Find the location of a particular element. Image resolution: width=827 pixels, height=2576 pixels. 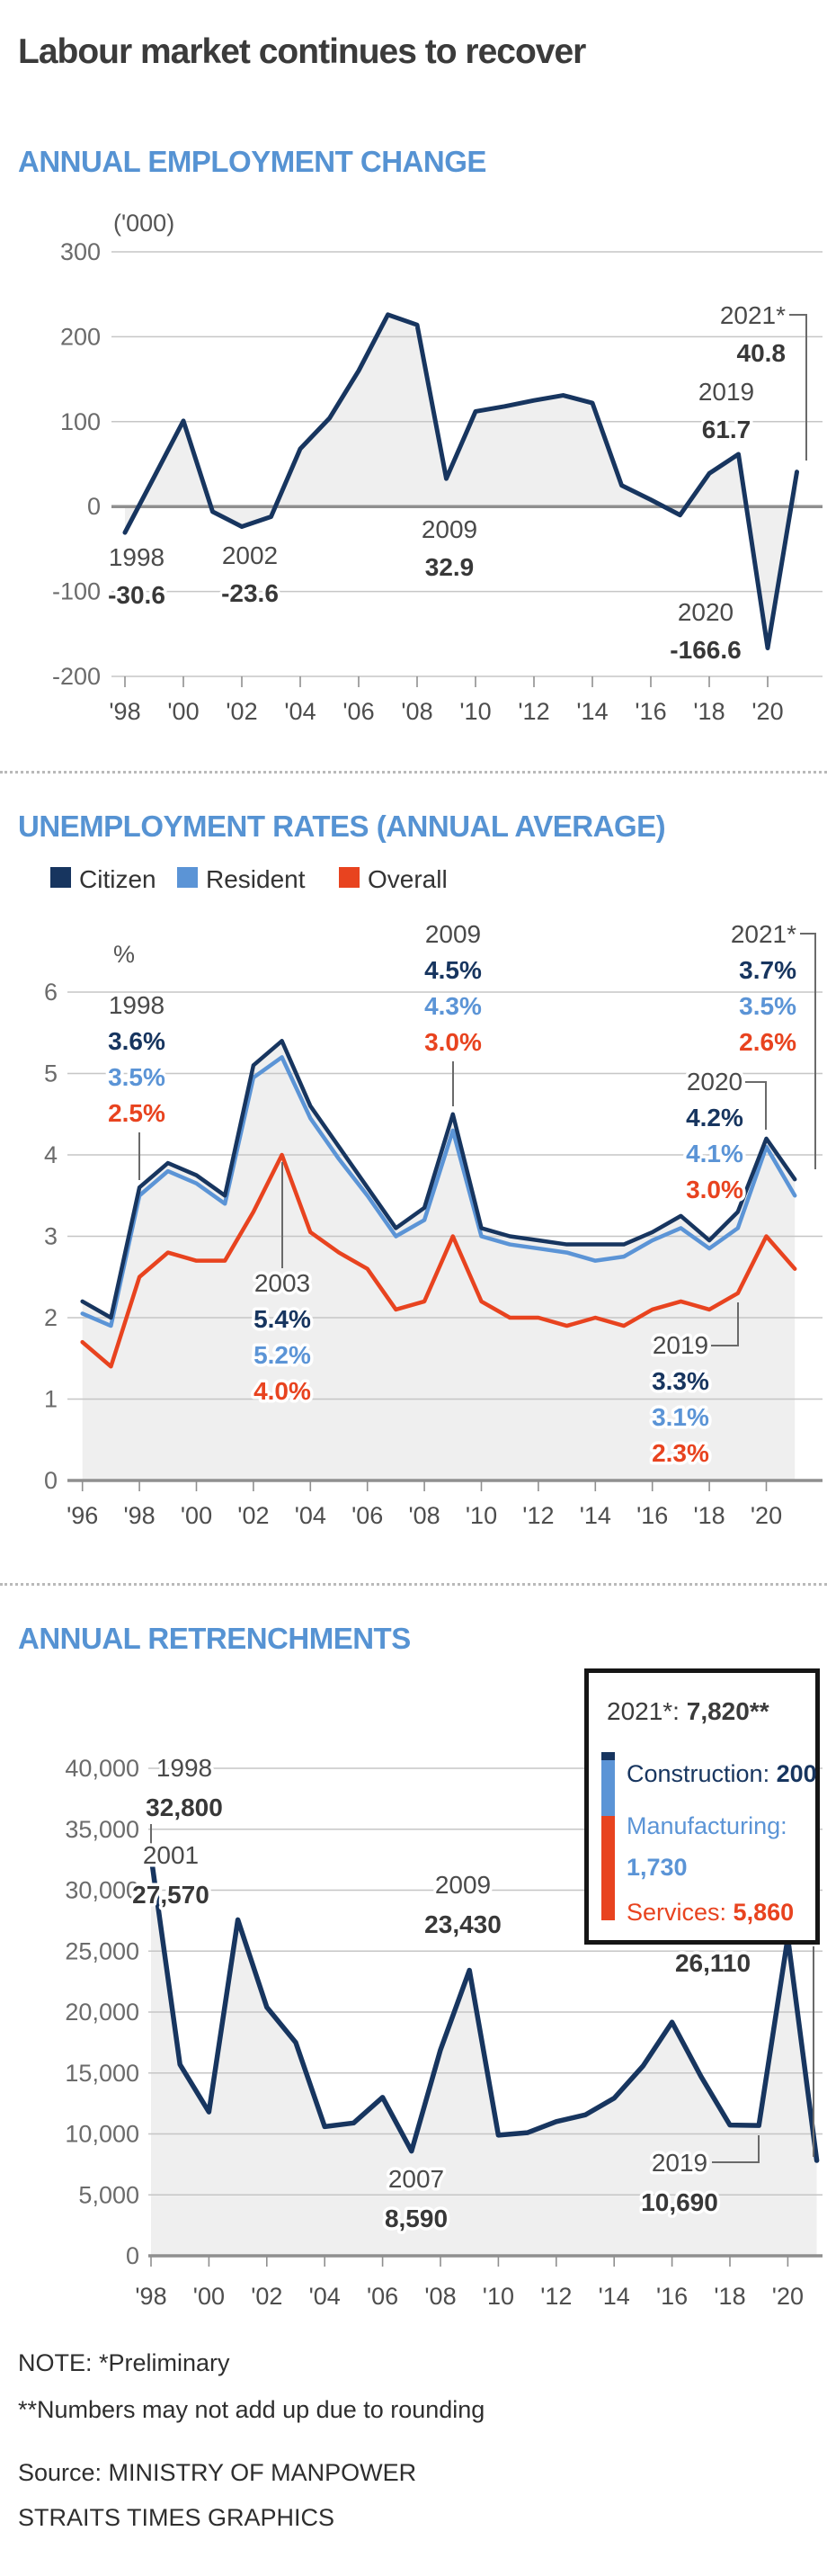

y-axis-label: 2 is located at coordinates (51, 1317).